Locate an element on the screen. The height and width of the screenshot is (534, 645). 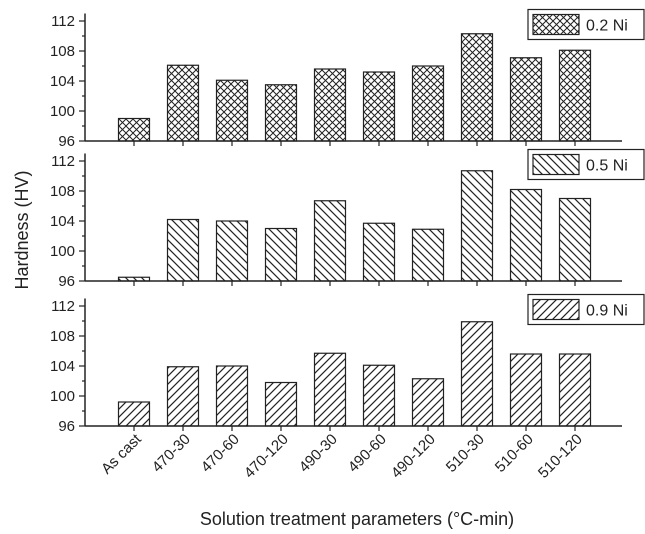
legend-label: 0.2 Ni is located at coordinates (607, 26).